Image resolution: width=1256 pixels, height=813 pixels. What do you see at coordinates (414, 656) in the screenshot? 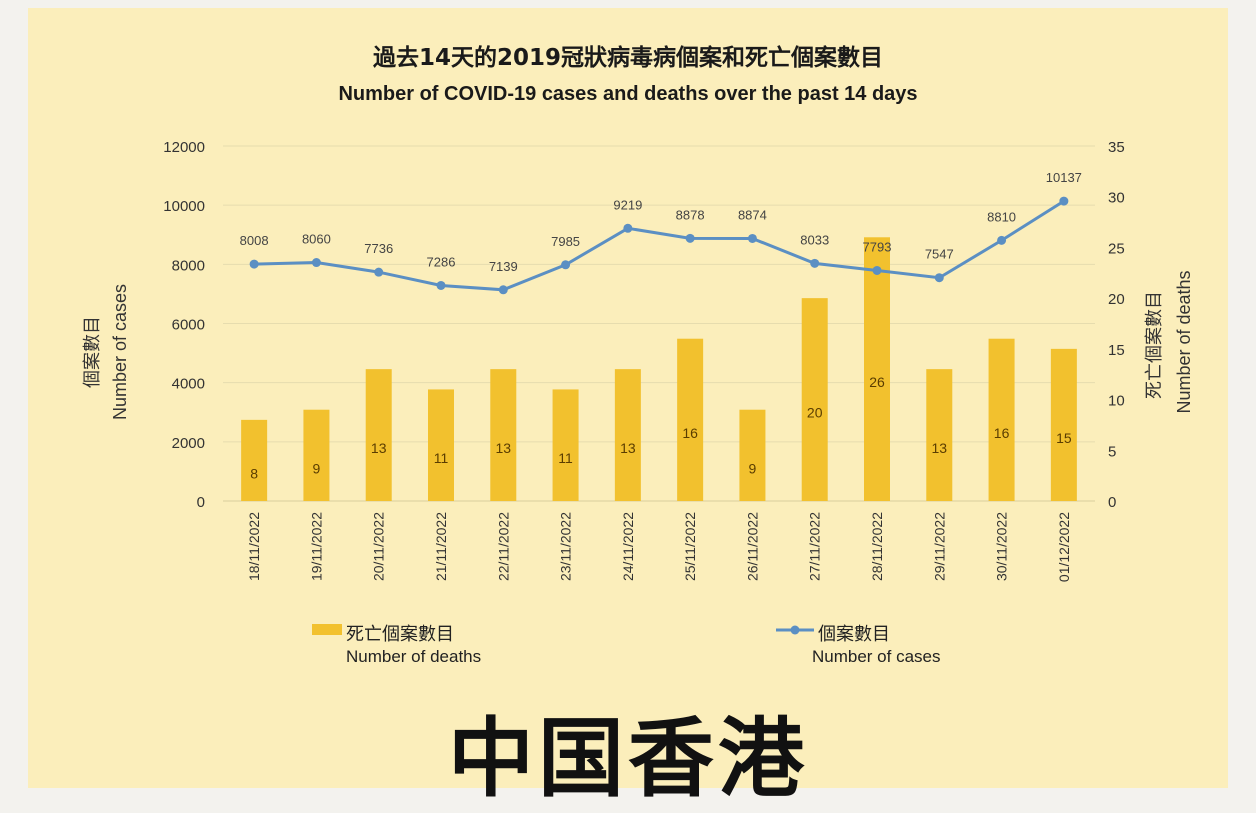
I see `legend-deaths-label-en: Number of deaths` at bounding box center [414, 656].